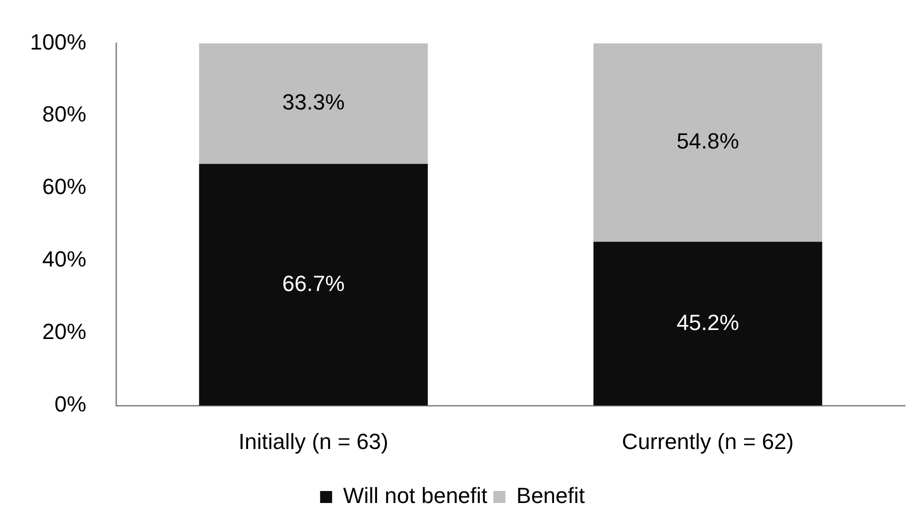  I want to click on y-tick-label: 40%, so click(64, 259).